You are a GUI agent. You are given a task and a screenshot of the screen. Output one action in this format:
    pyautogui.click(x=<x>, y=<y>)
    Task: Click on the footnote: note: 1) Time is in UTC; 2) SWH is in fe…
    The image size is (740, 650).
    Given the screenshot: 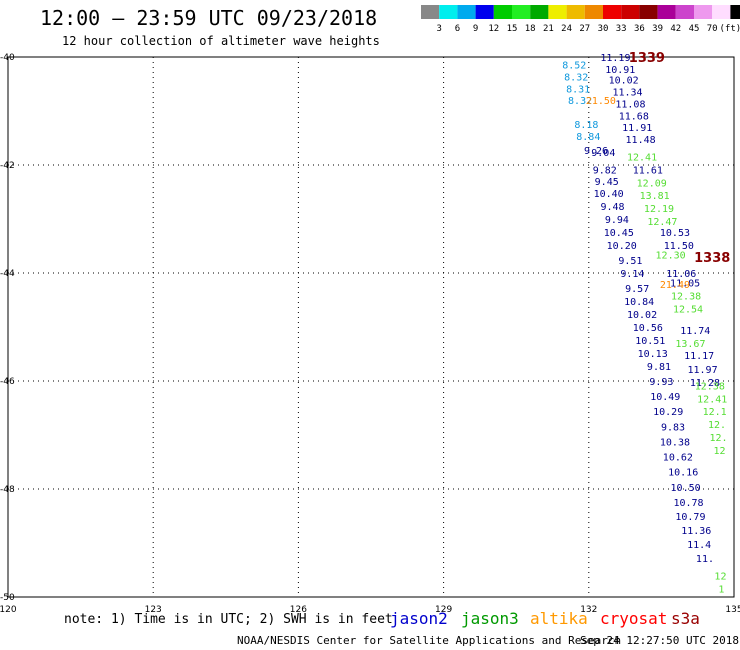 What is the action you would take?
    pyautogui.click(x=228, y=619)
    